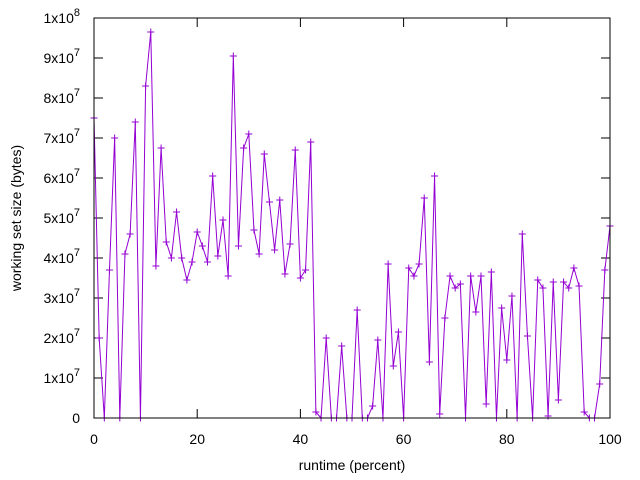 The image size is (640, 480). Describe the element at coordinates (62, 216) in the screenshot. I see `y-tick-label: 5x10⁷` at that location.